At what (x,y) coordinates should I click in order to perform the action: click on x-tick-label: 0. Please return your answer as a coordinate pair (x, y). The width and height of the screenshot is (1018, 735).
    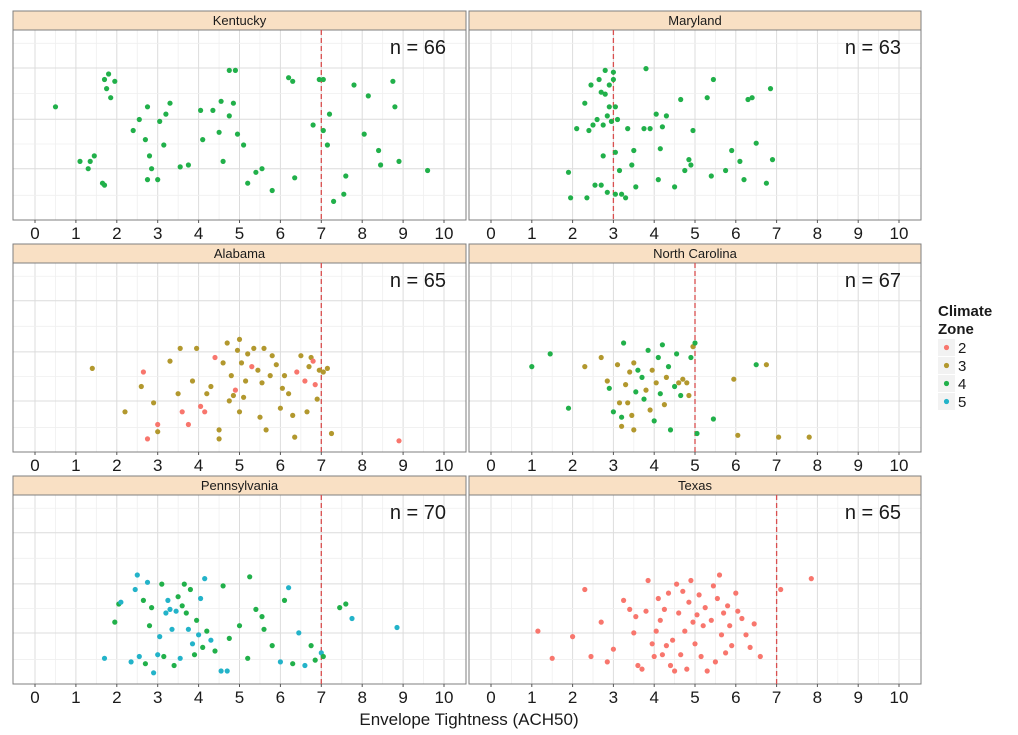
    Looking at the image, I should click on (34, 233).